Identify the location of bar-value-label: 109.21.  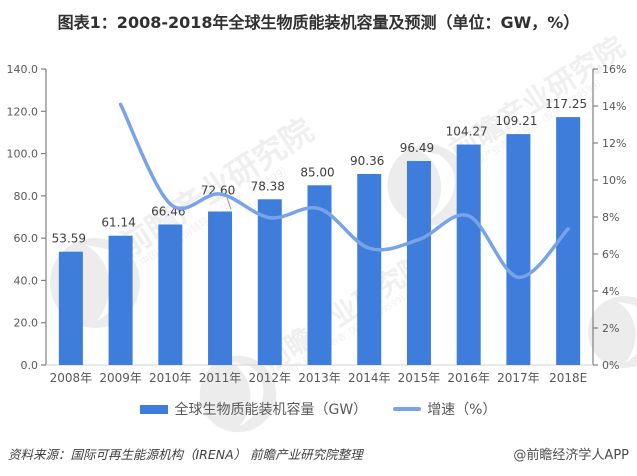
(516, 121).